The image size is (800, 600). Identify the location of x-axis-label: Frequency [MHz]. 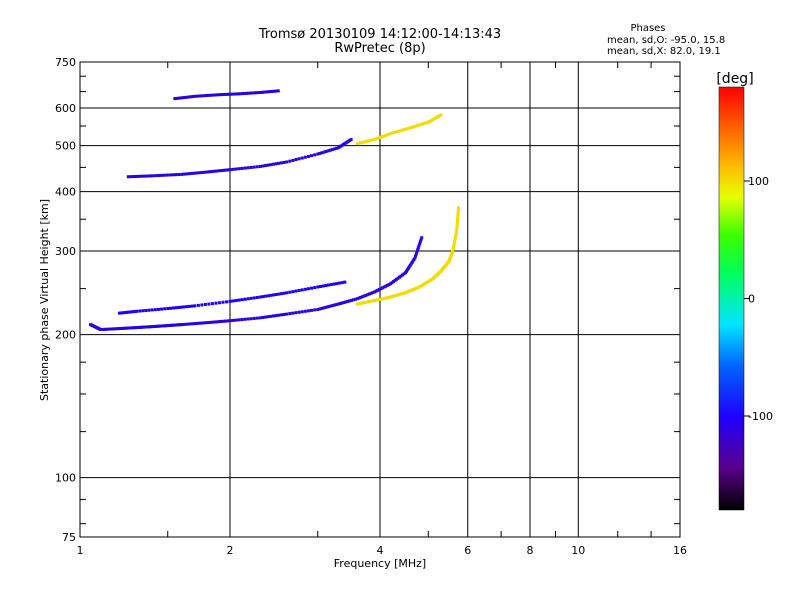
(380, 563).